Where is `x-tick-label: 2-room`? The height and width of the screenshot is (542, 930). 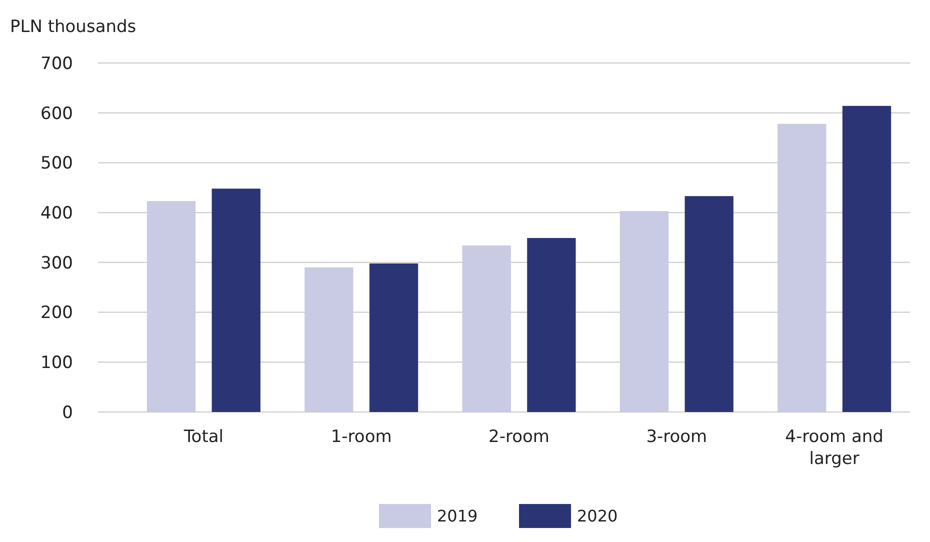
x-tick-label: 2-room is located at coordinates (519, 437).